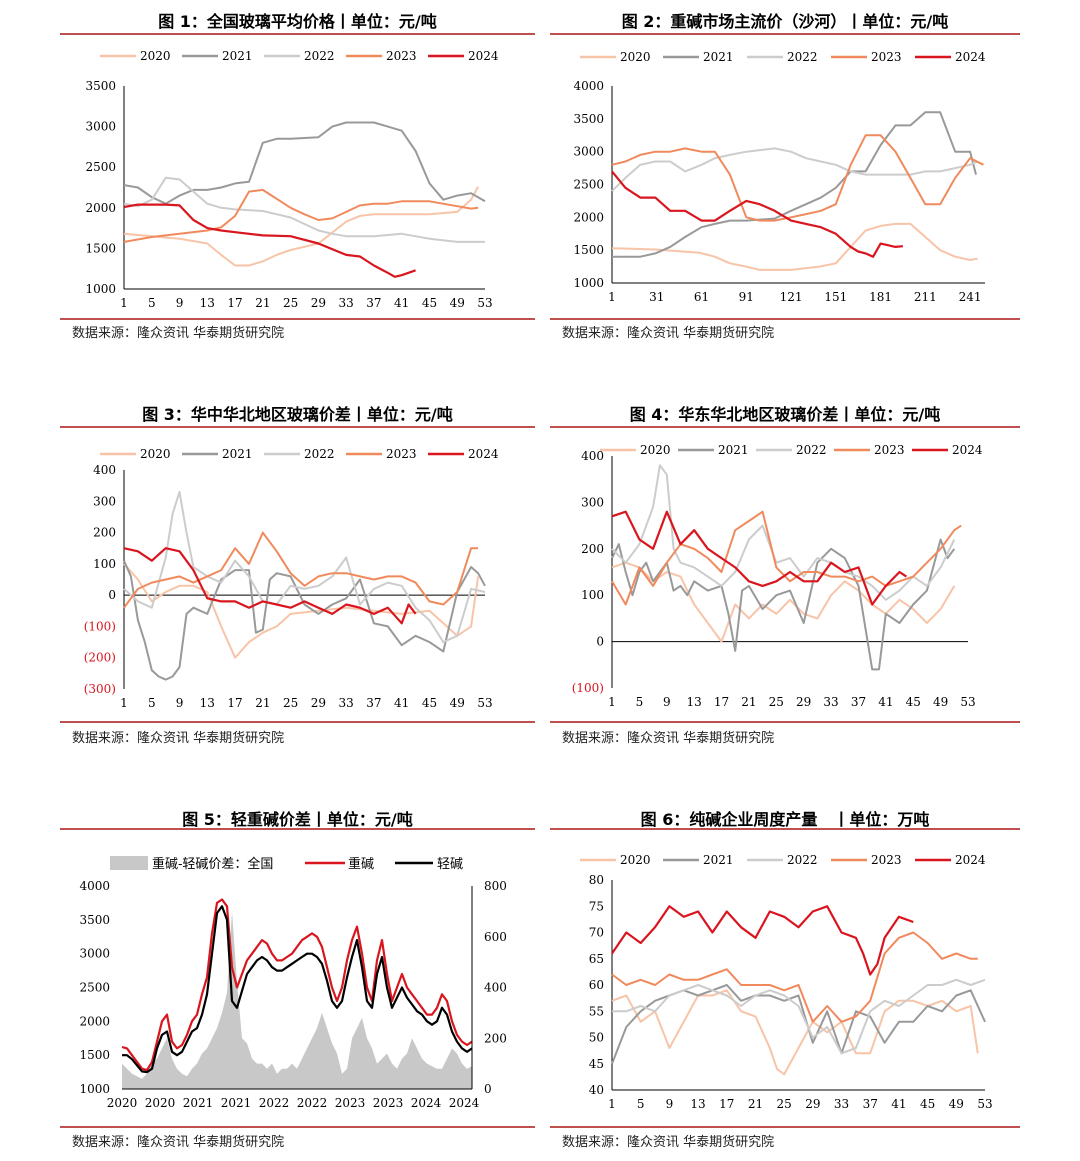 The width and height of the screenshot is (1080, 1161). Describe the element at coordinates (970, 297) in the screenshot. I see `x-tick-label: 241` at that location.